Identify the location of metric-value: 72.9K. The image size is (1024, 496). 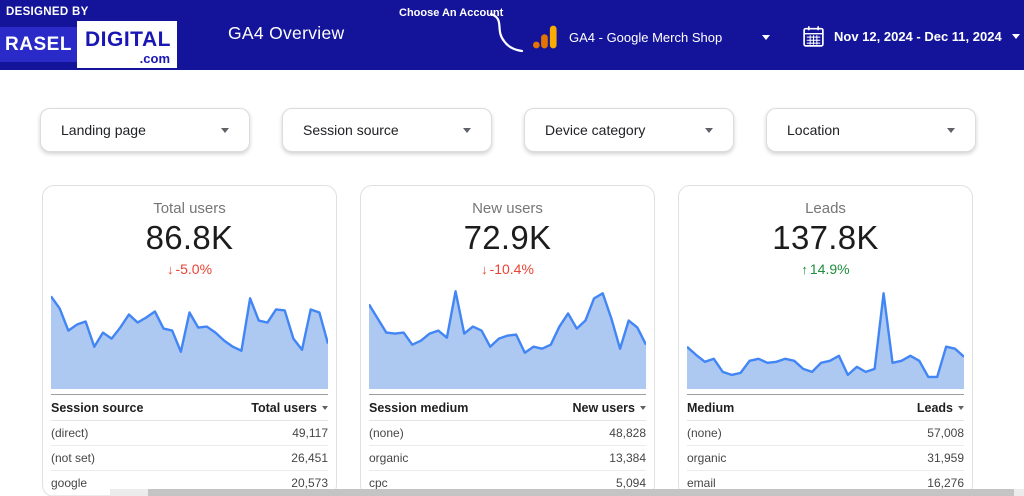
(507, 237).